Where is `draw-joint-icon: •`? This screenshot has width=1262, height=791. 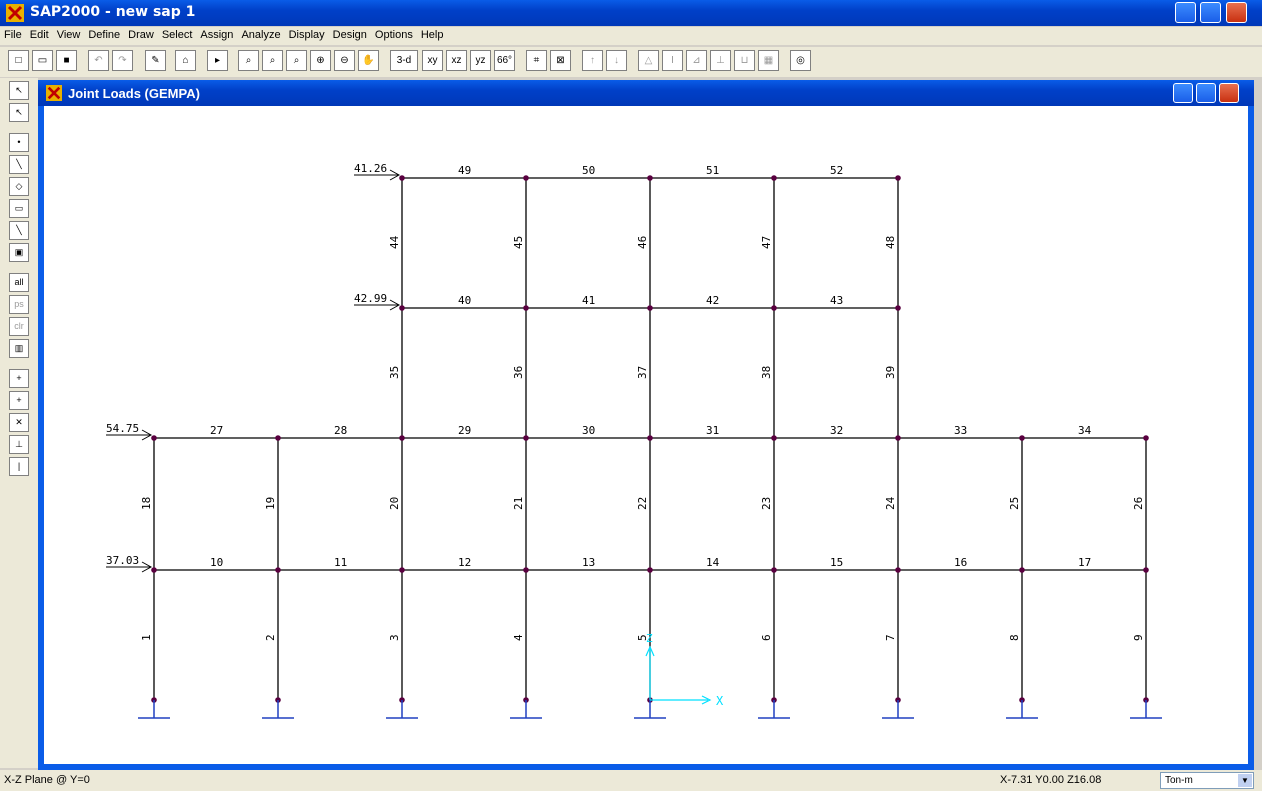 draw-joint-icon: • is located at coordinates (19, 142).